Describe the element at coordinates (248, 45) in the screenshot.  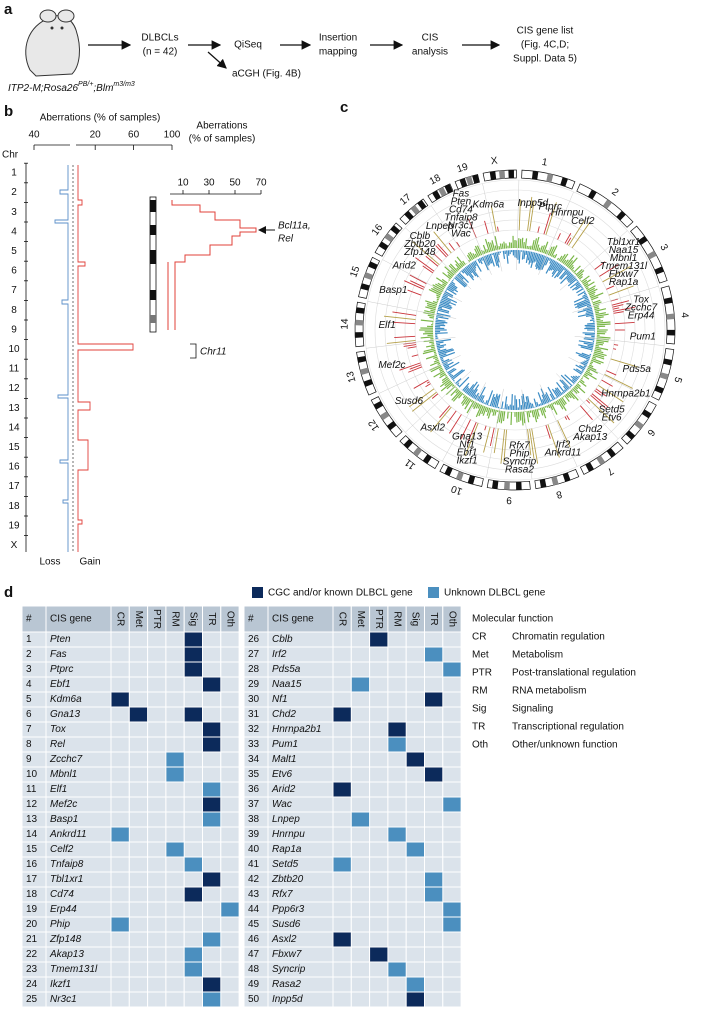
I see `step-label: QiSeq` at that location.